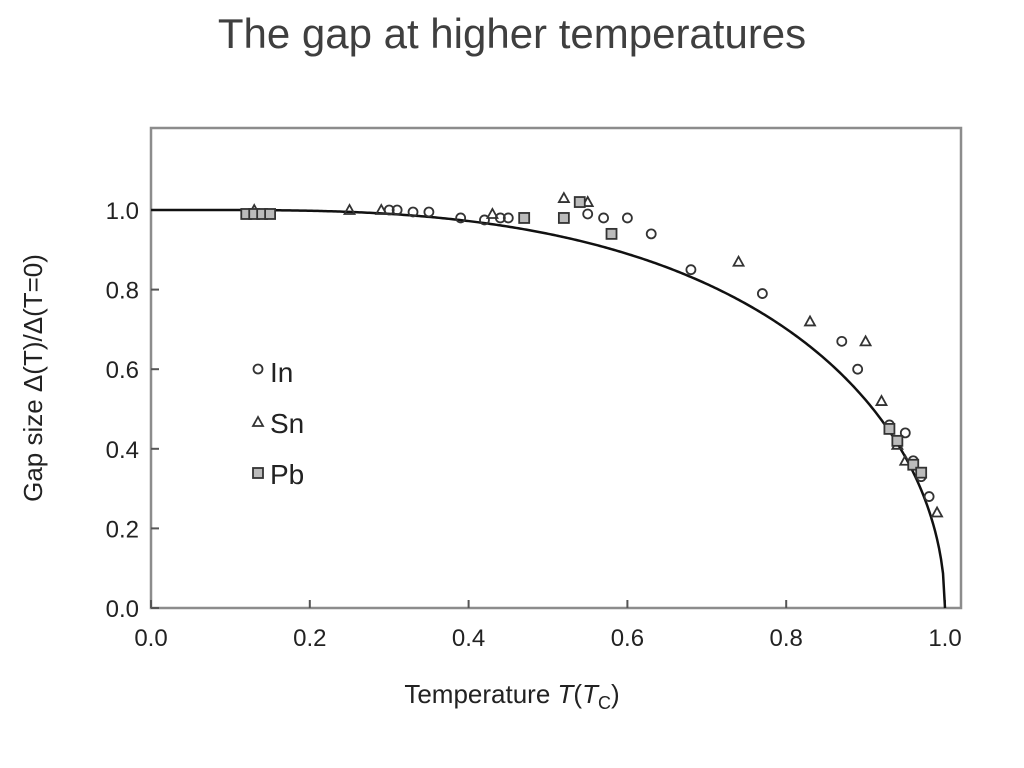 Image resolution: width=1024 pixels, height=768 pixels. Describe the element at coordinates (150, 638) in the screenshot. I see `x-tick-label: 0.0` at that location.